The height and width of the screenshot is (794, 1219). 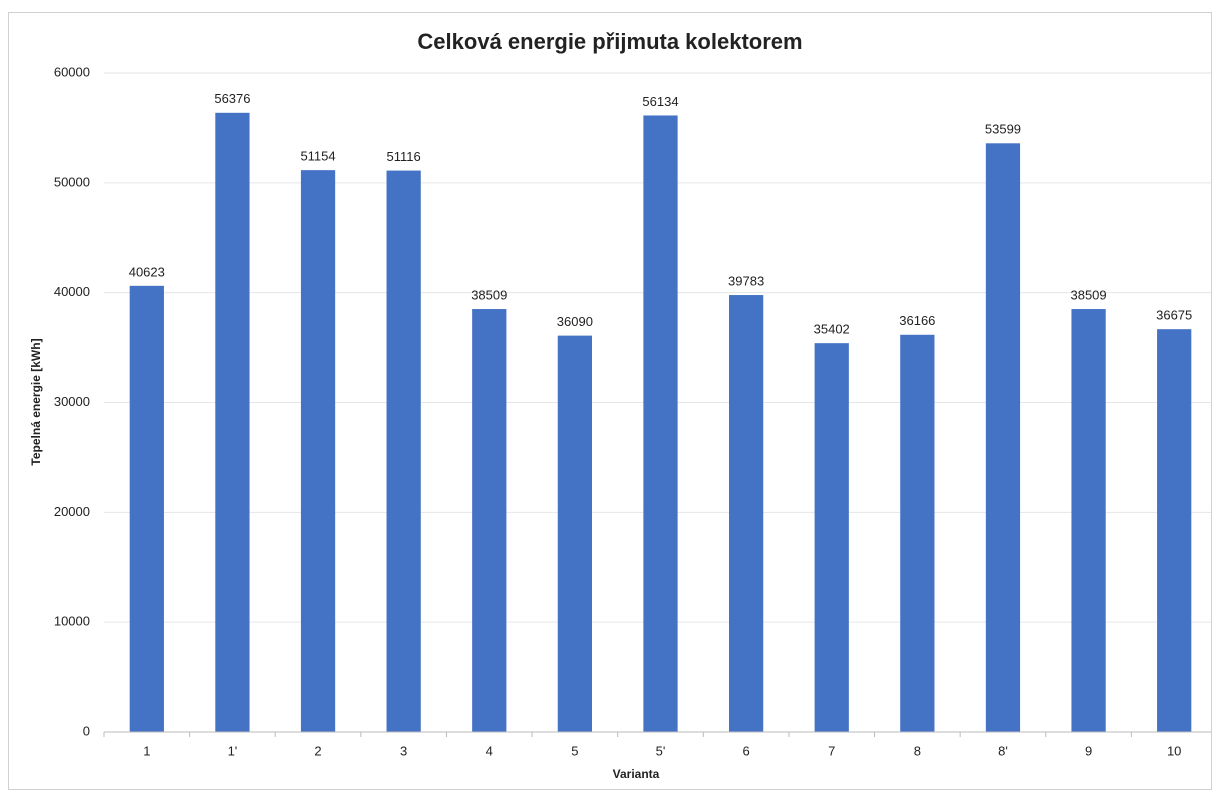 I want to click on data-label: 39783, so click(x=746, y=280).